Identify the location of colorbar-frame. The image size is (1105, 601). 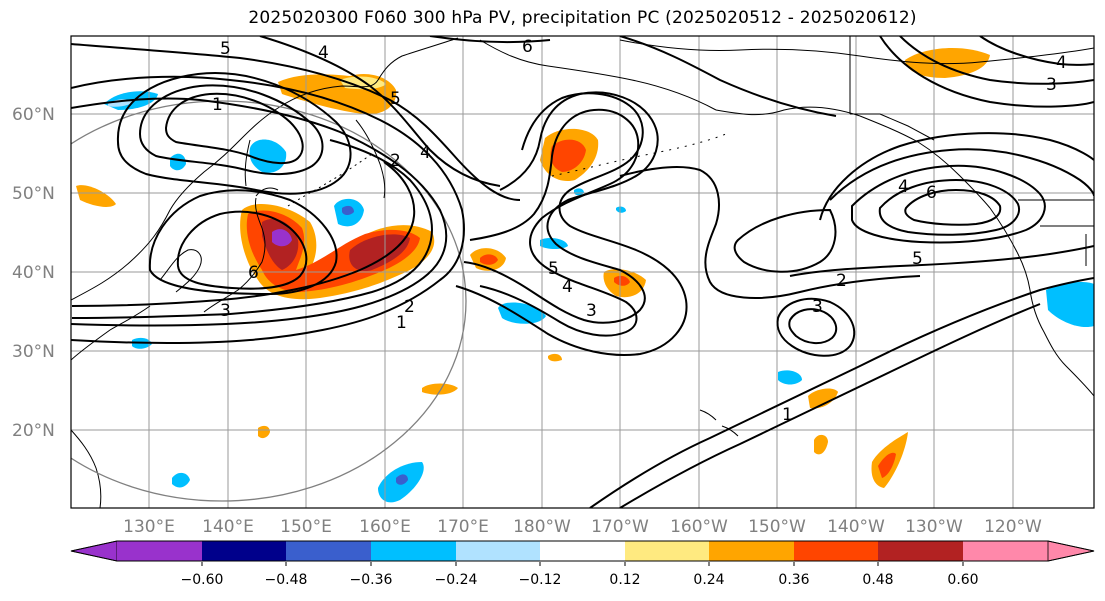
(582, 551).